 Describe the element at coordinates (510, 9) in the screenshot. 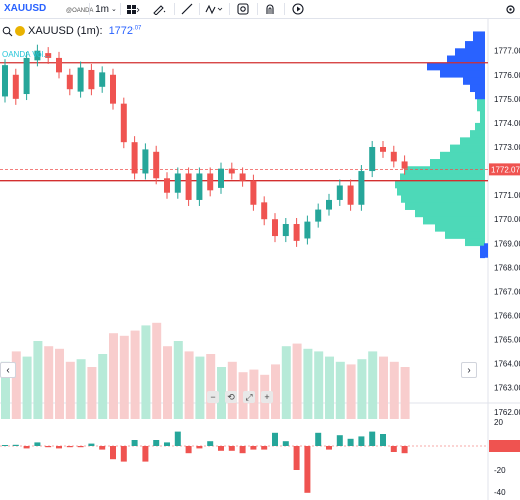

I see `settings-button` at that location.